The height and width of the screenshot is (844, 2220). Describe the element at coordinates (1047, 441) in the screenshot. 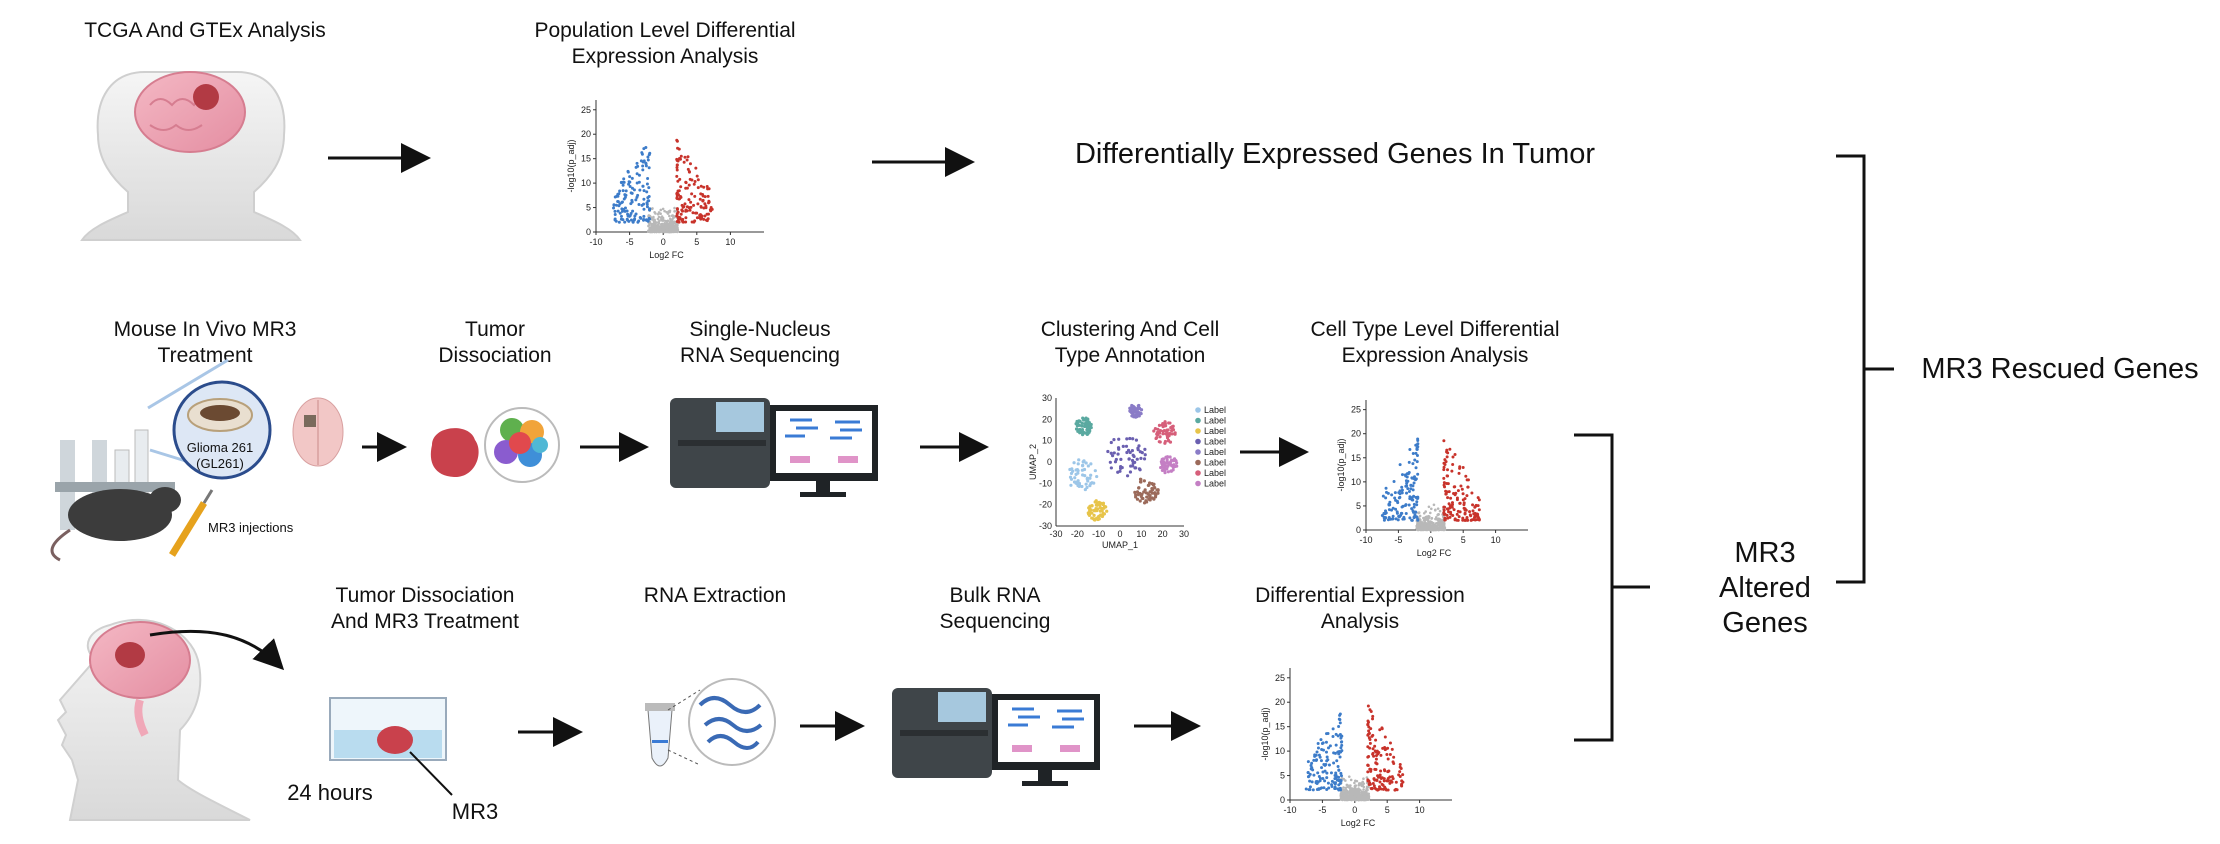

I see `umap-y-tick: 10` at that location.